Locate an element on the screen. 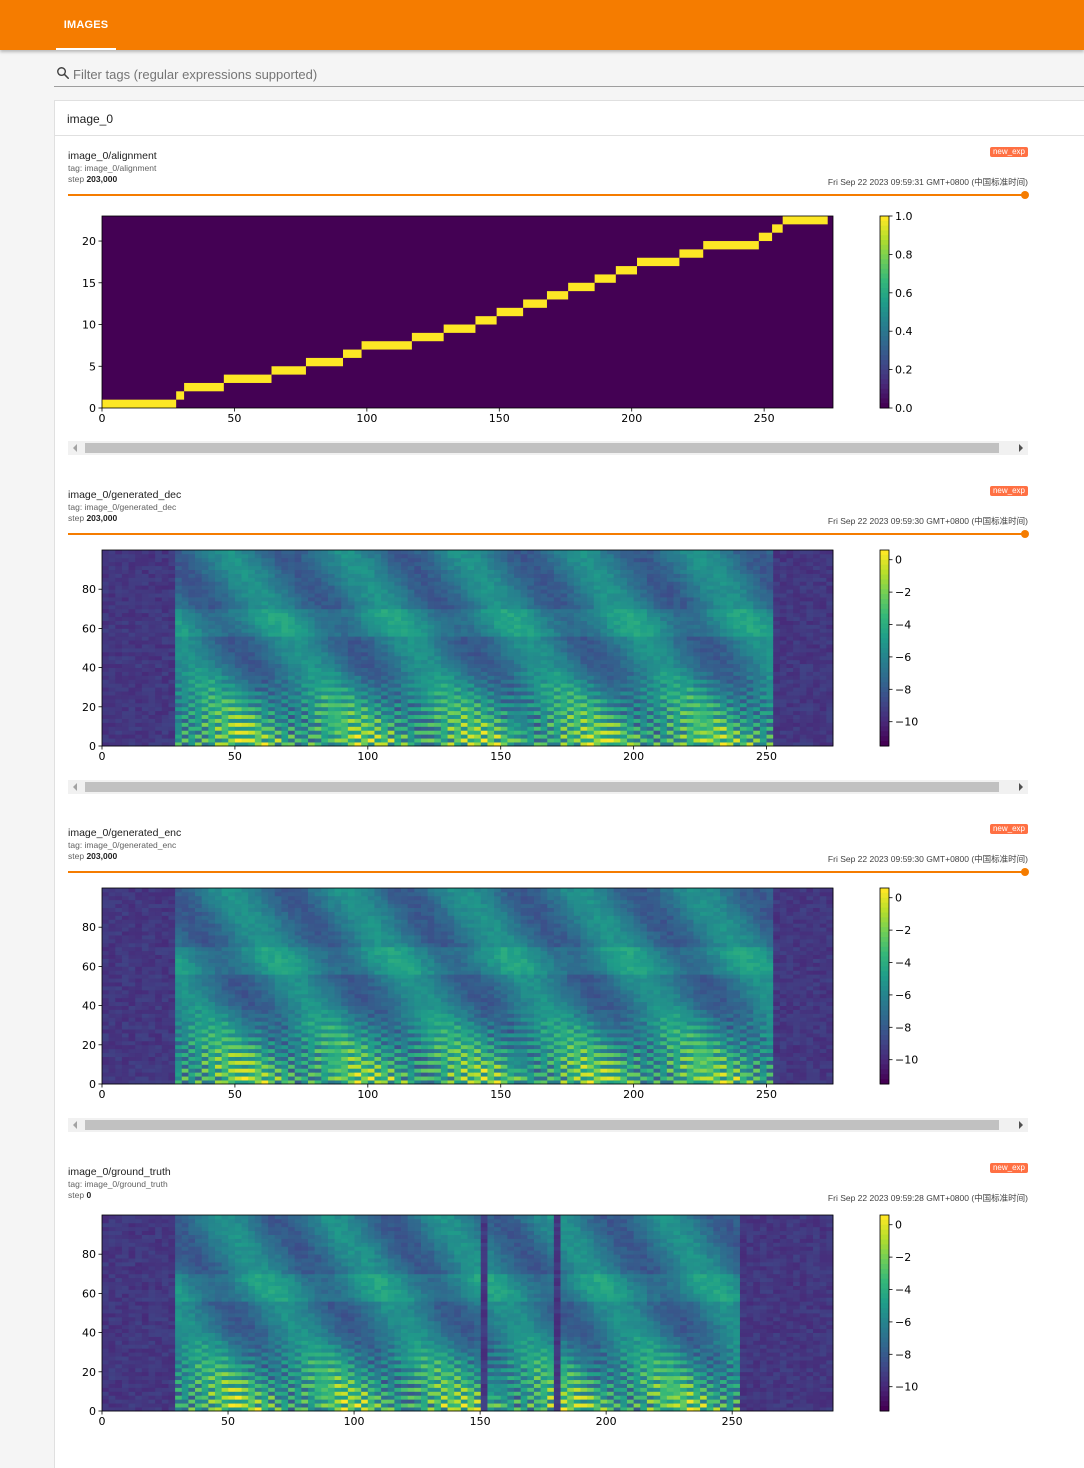 This screenshot has width=1084, height=1468. scroll-left-arrow-icon is located at coordinates (75, 448).